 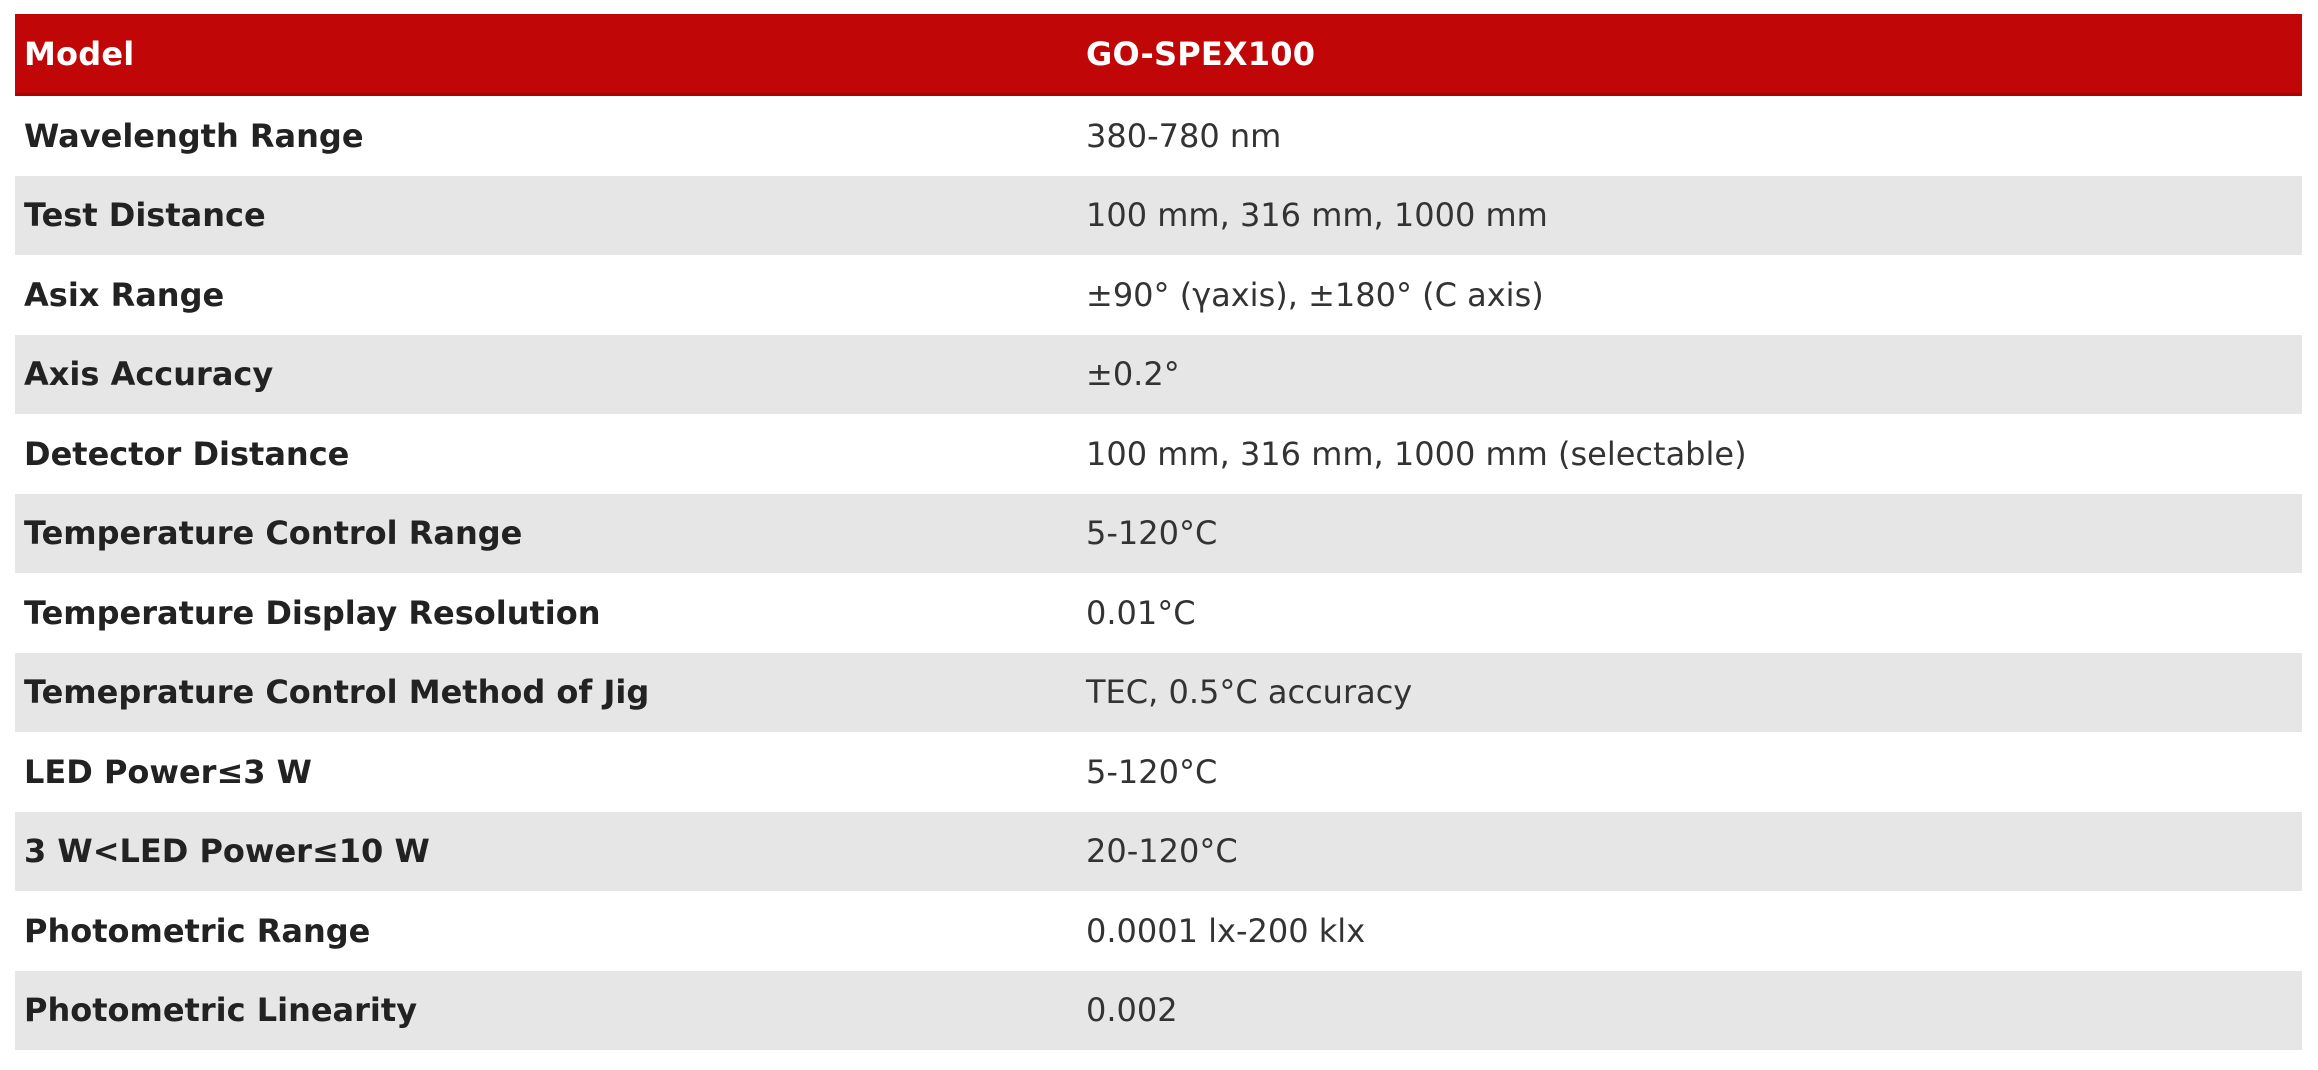 What do you see at coordinates (1249, 692) in the screenshot?
I see `spec-value: TEC, 0.5°C accuracy` at bounding box center [1249, 692].